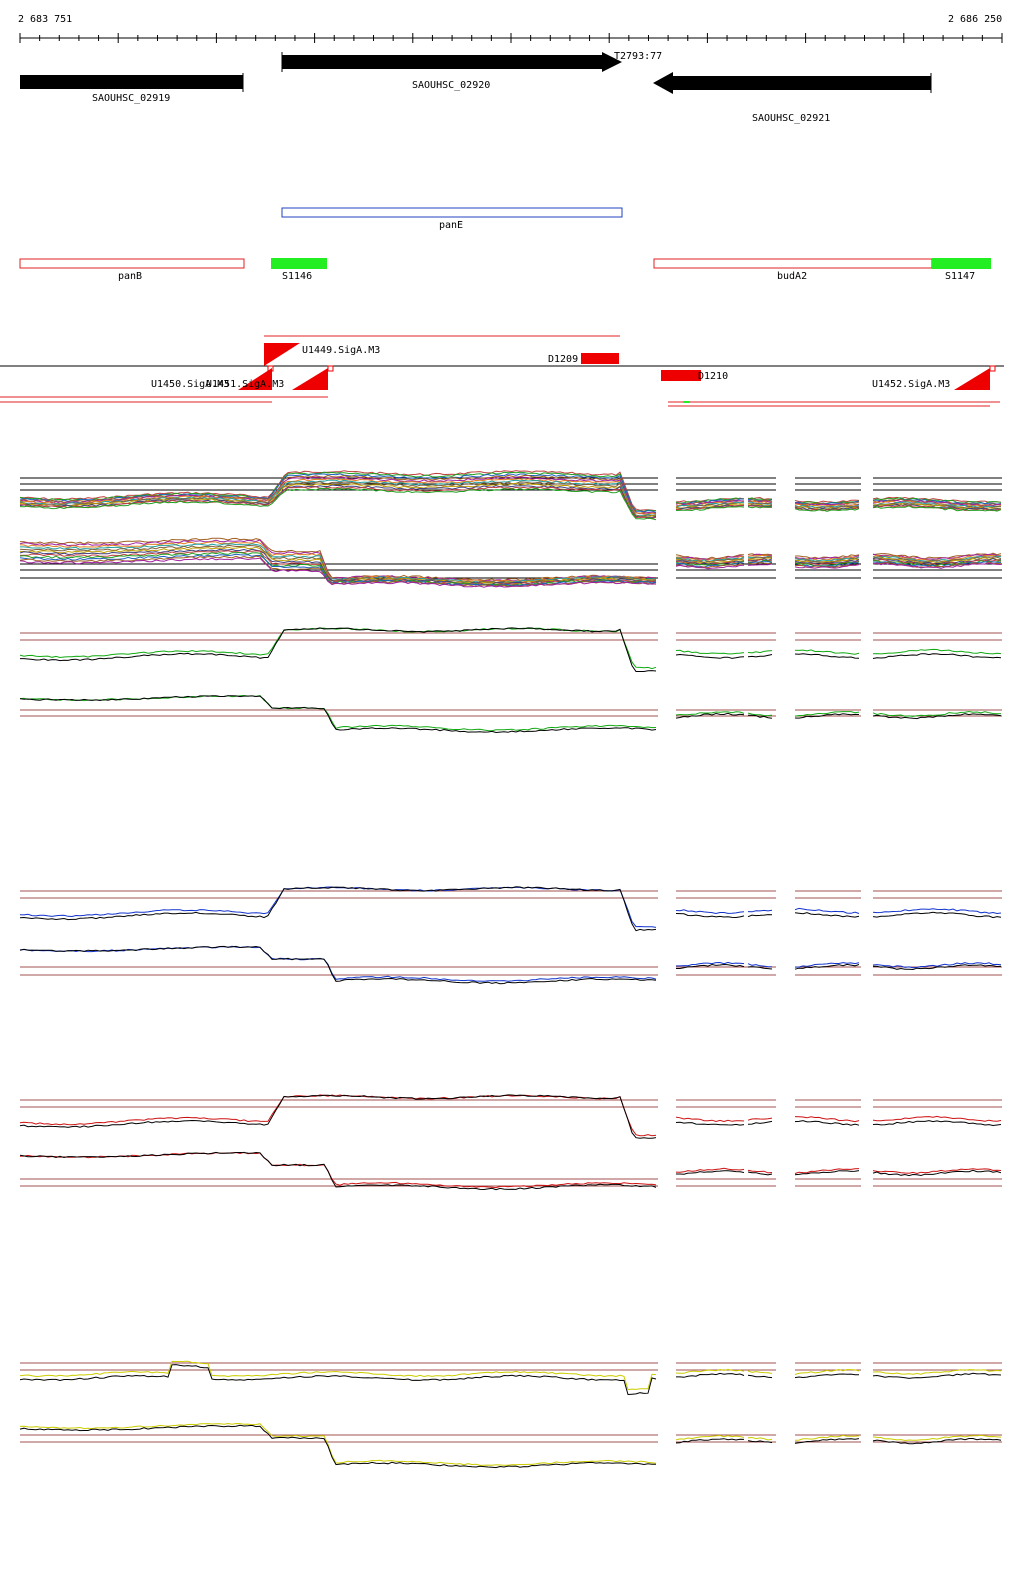  I want to click on gene-saouhsc-02921: SAOUHSC_02921, so click(792, 98).